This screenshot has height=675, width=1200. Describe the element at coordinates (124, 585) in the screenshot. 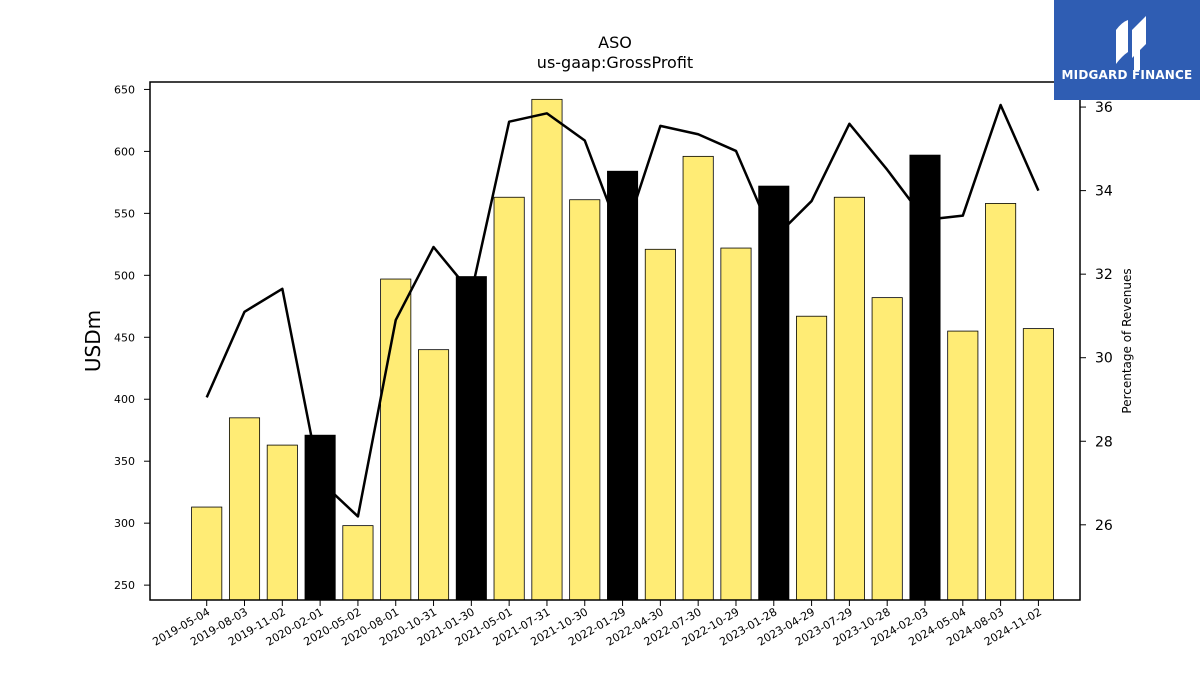

I see `y-tick-label: 250` at that location.